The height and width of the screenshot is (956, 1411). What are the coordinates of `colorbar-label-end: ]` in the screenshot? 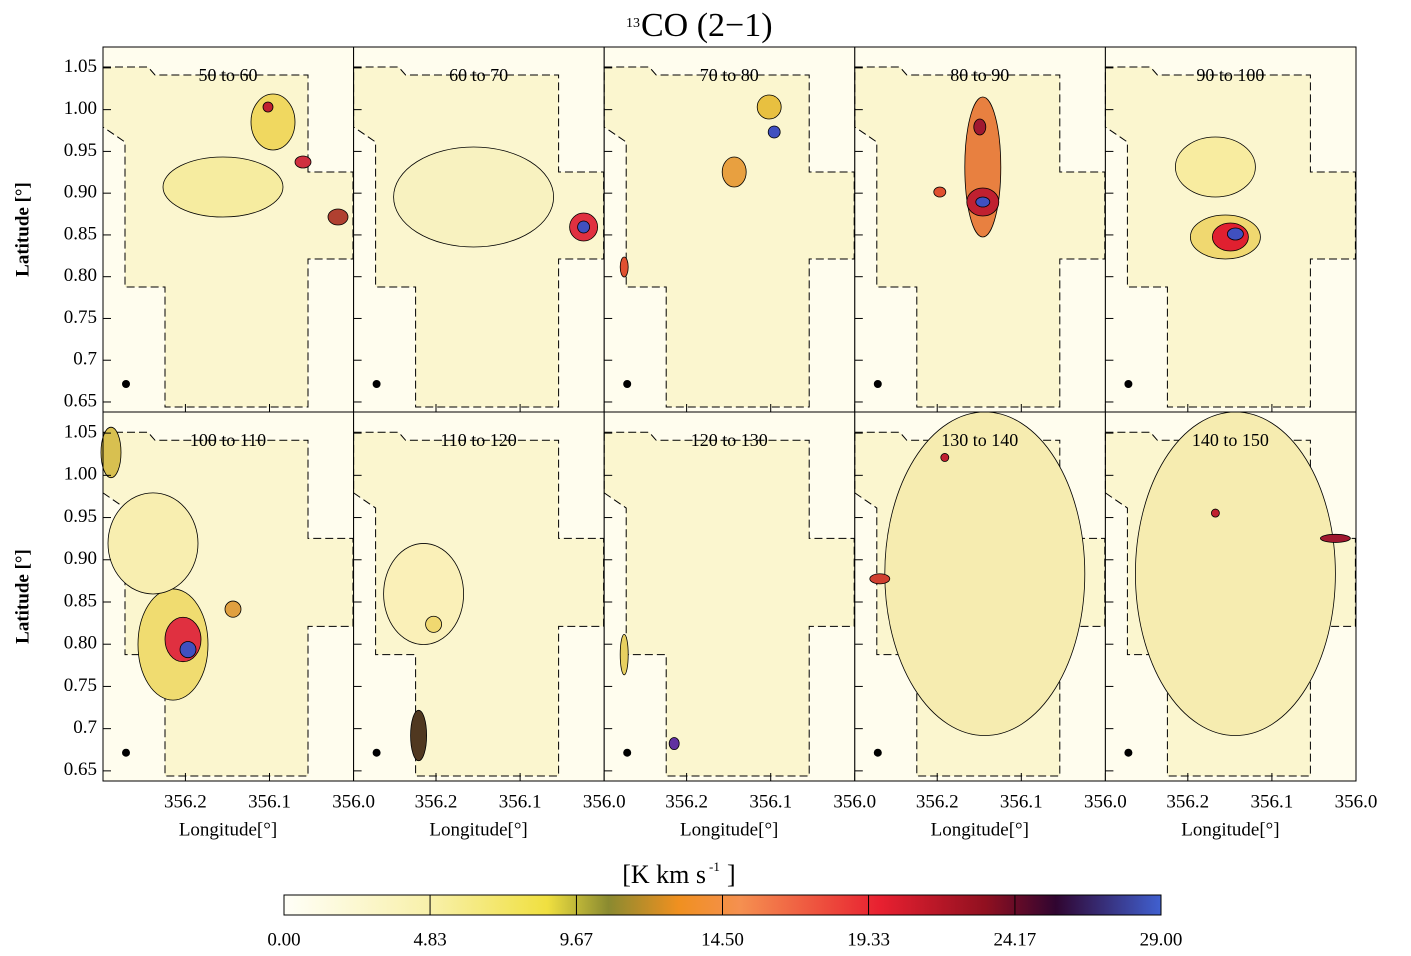 It's located at (731, 874).